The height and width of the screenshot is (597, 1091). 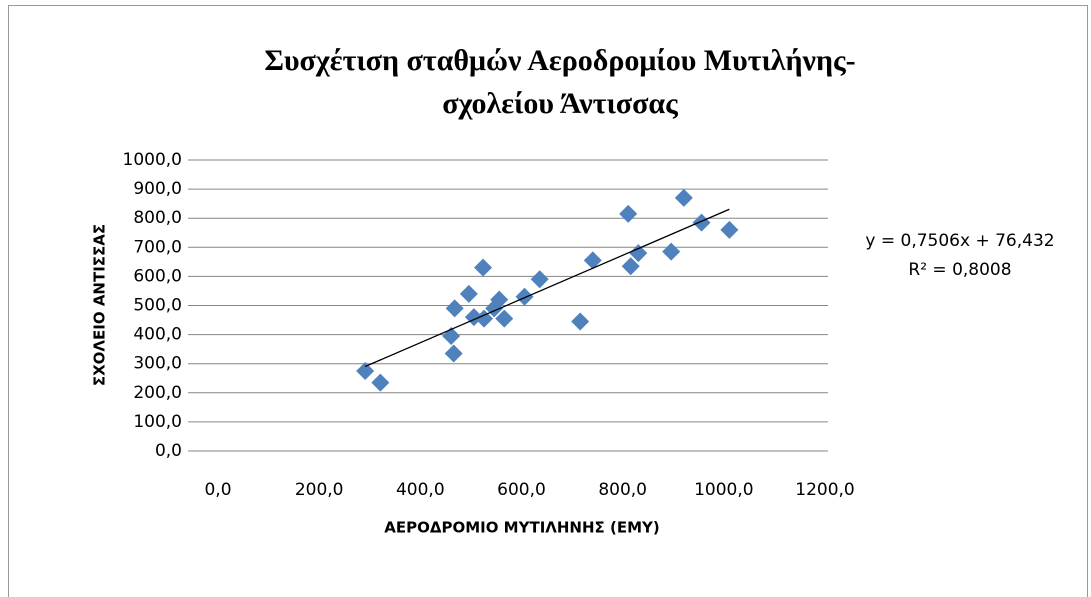 What do you see at coordinates (152, 160) in the screenshot?
I see `y-tick-label: 1000,0` at bounding box center [152, 160].